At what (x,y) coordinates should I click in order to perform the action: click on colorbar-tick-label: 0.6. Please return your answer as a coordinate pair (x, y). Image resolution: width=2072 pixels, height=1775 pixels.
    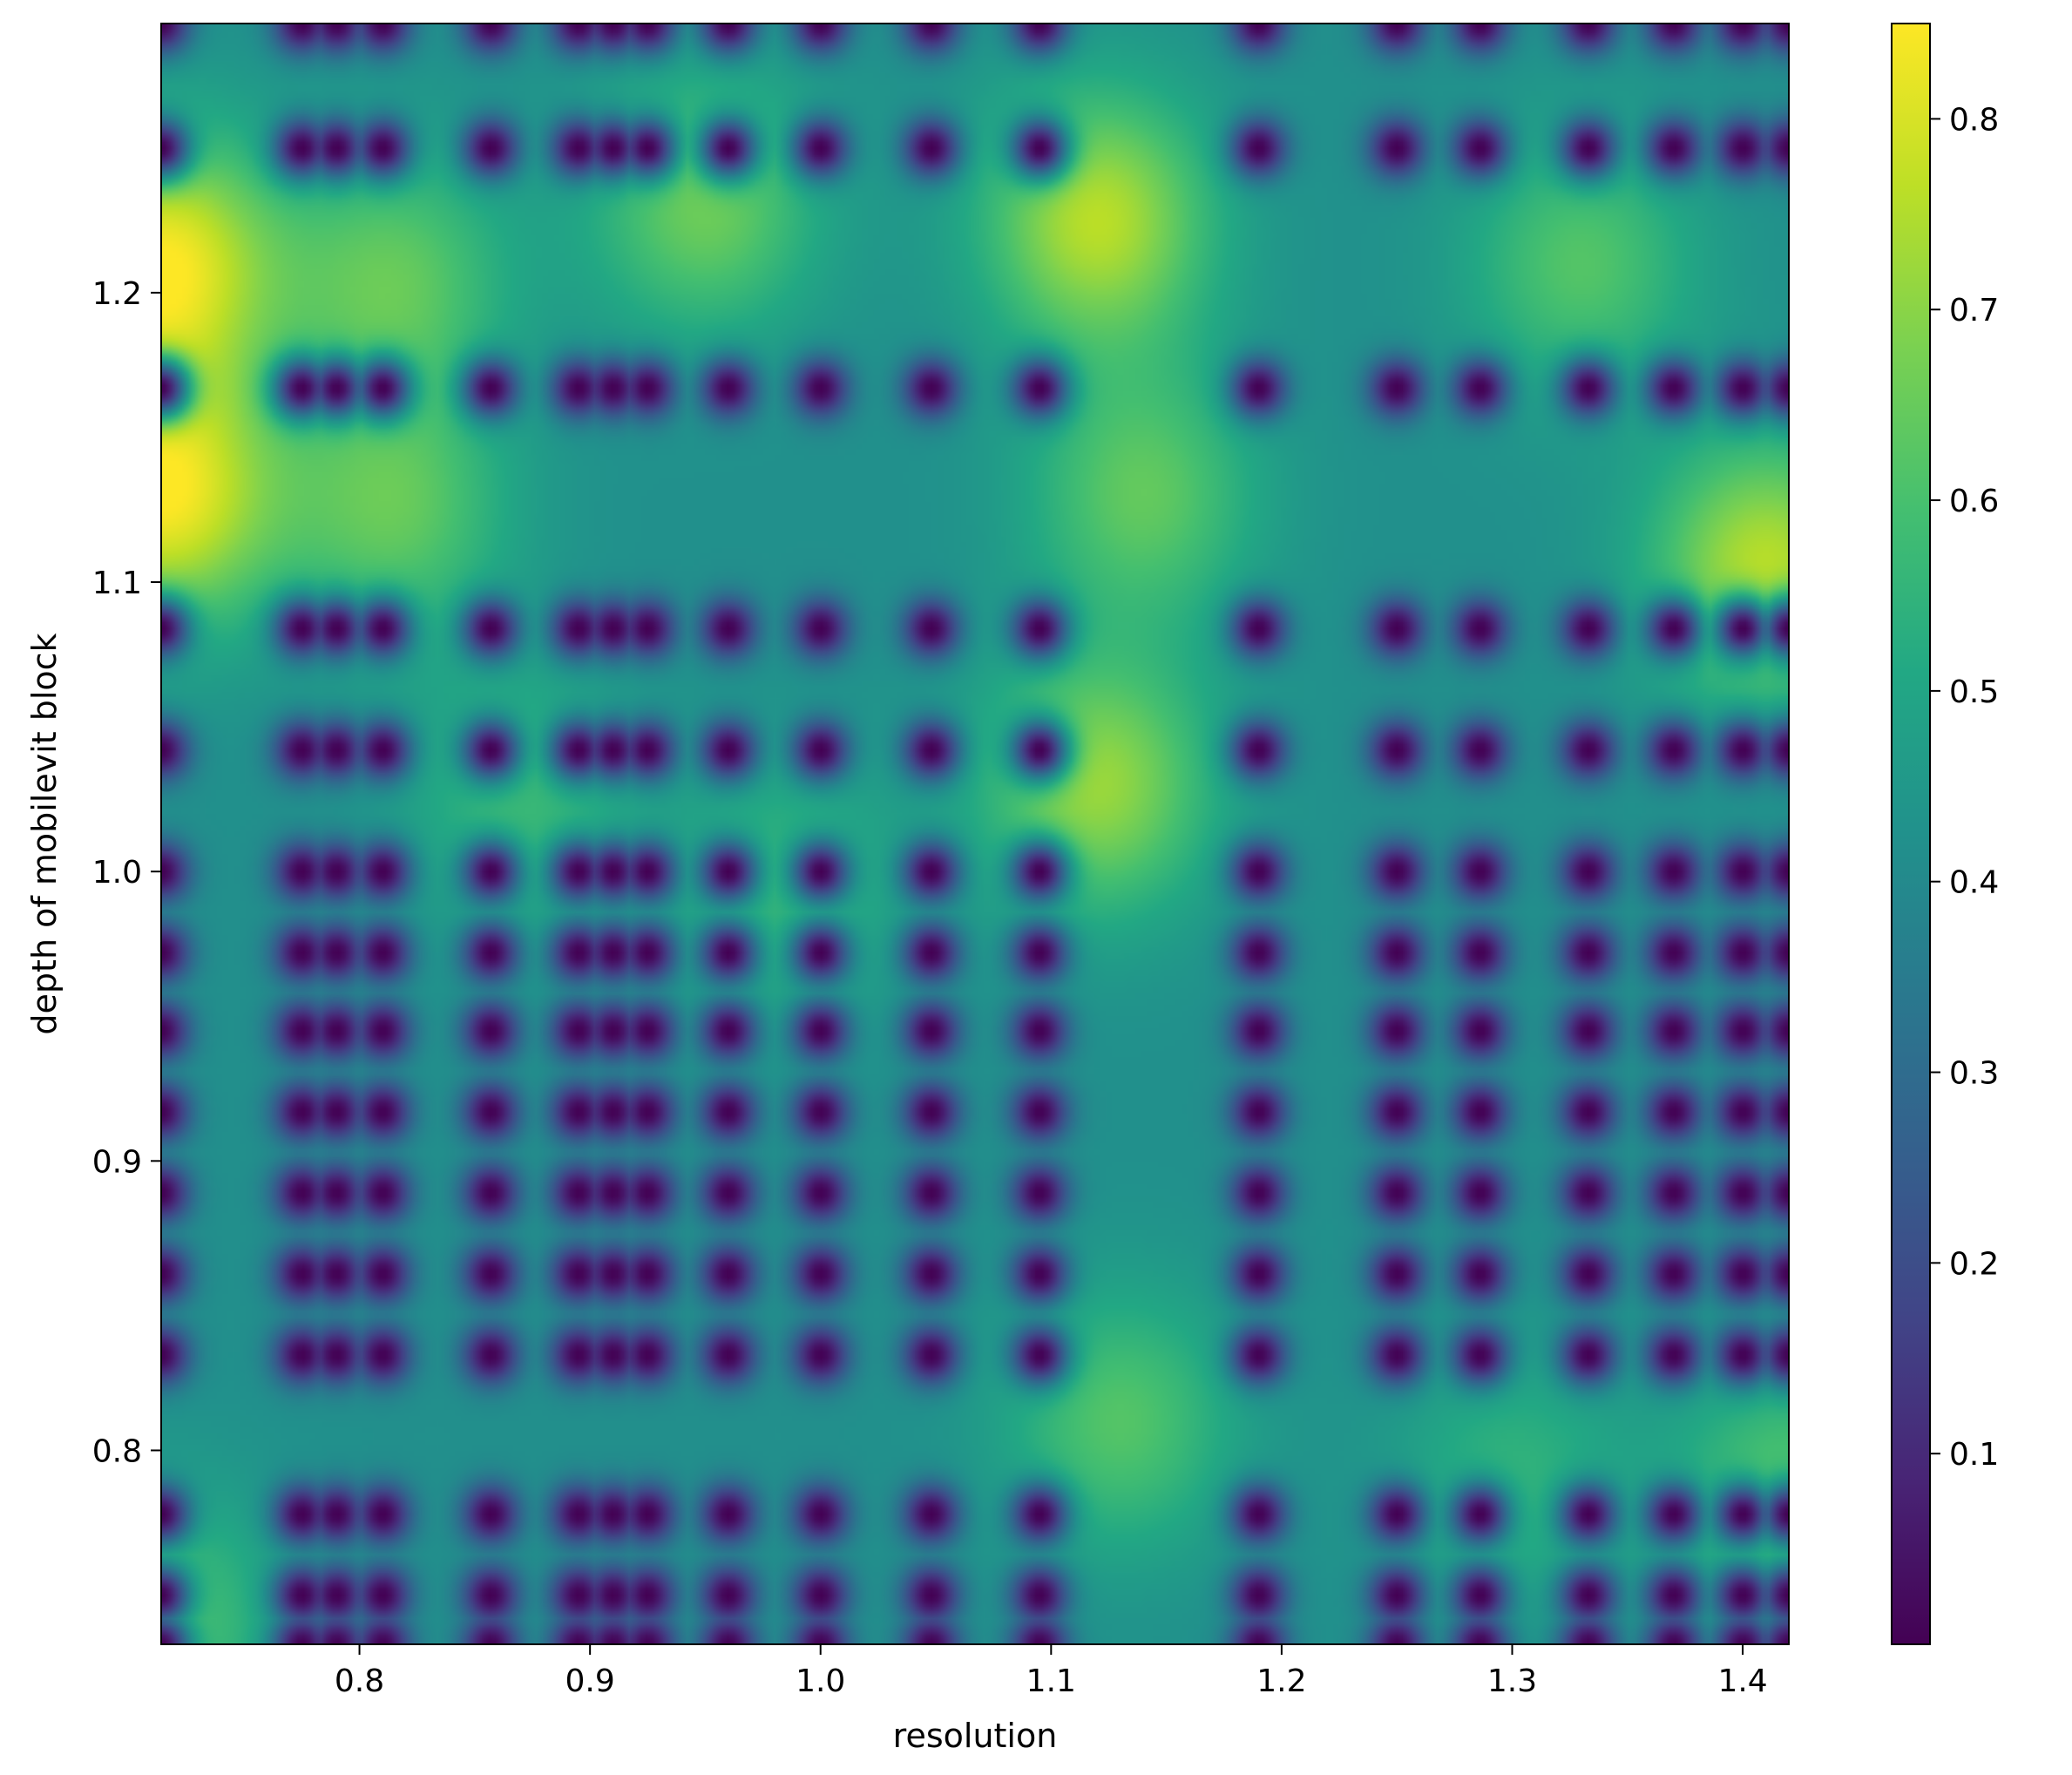
    Looking at the image, I should click on (1974, 501).